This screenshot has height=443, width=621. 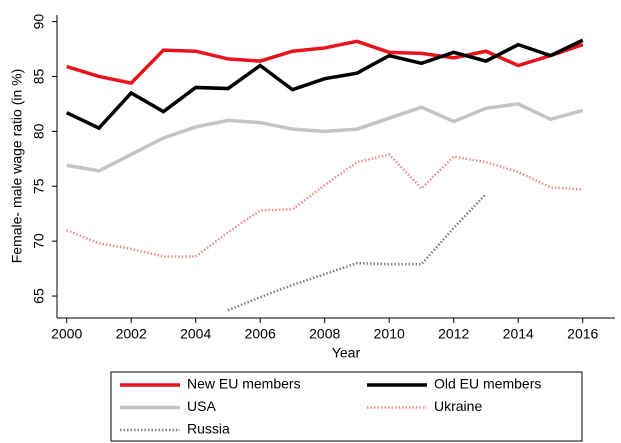 I want to click on legend-label: Ukraine, so click(x=458, y=406).